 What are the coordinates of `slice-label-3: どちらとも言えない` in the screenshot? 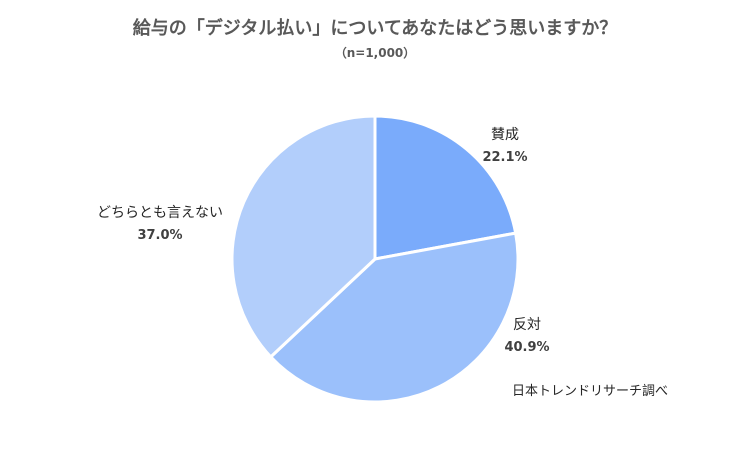 It's located at (160, 213).